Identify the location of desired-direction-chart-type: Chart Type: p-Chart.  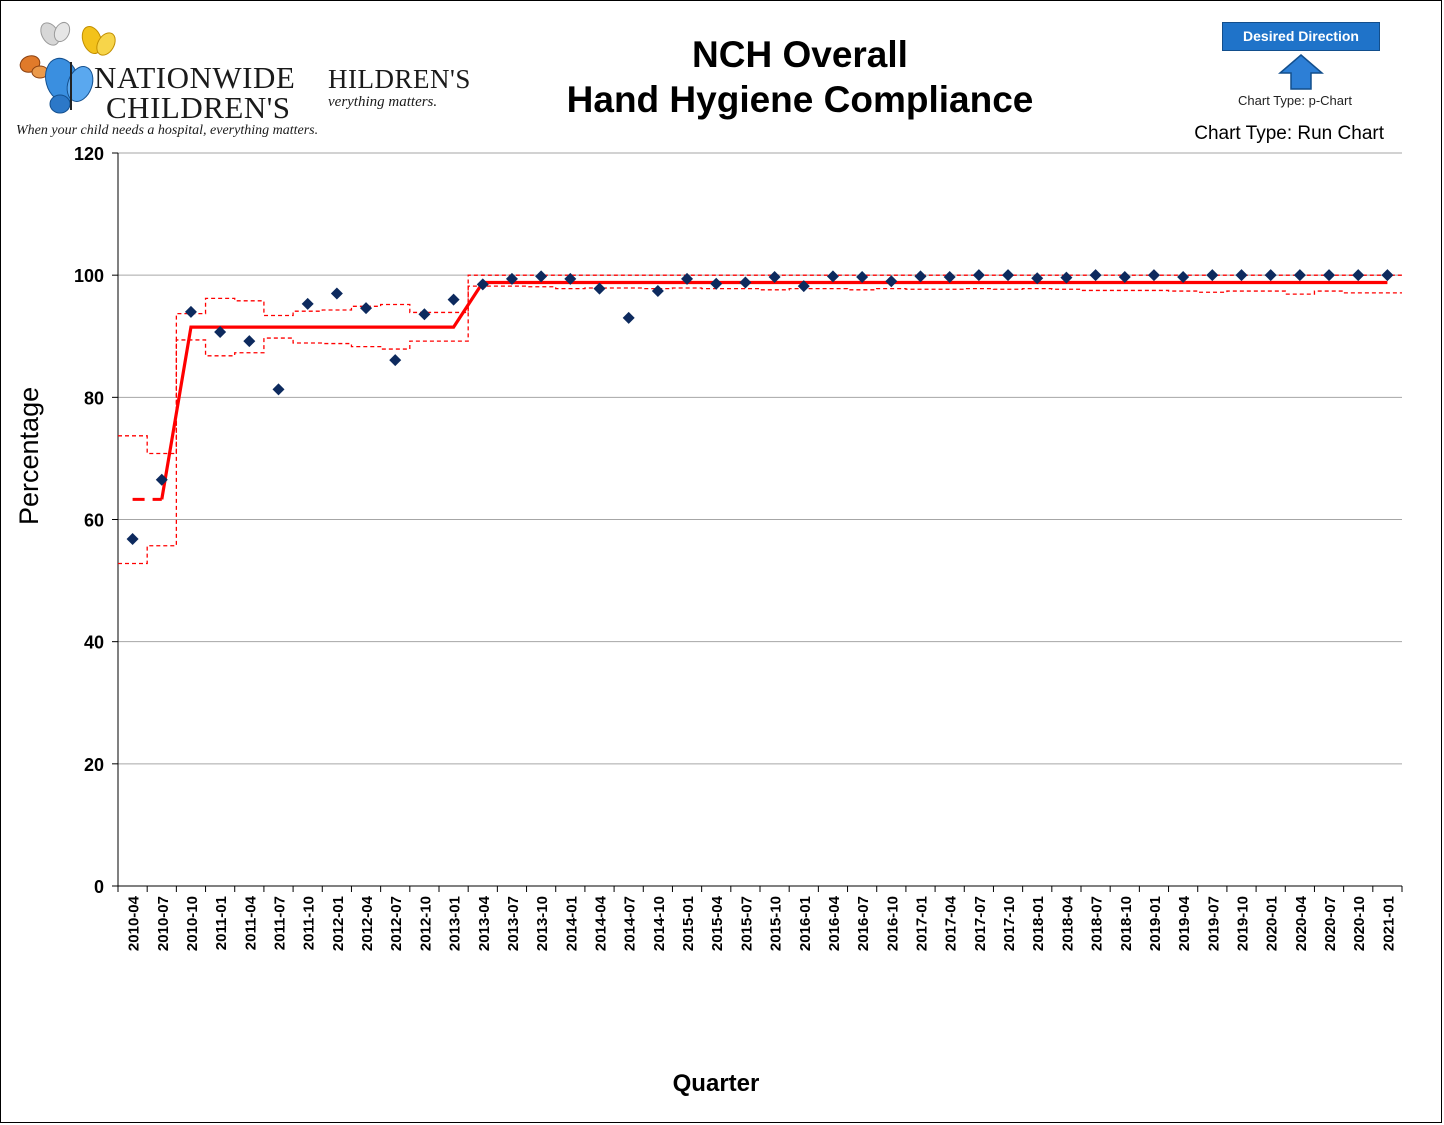
(1295, 100).